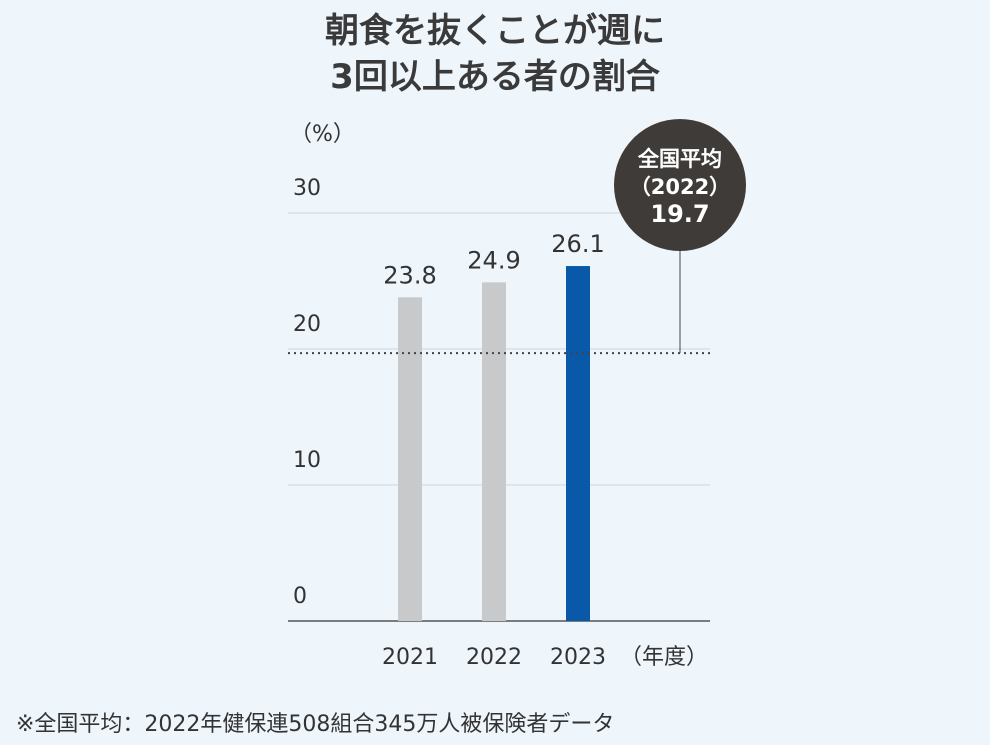  What do you see at coordinates (410, 459) in the screenshot?
I see `bar-2021` at bounding box center [410, 459].